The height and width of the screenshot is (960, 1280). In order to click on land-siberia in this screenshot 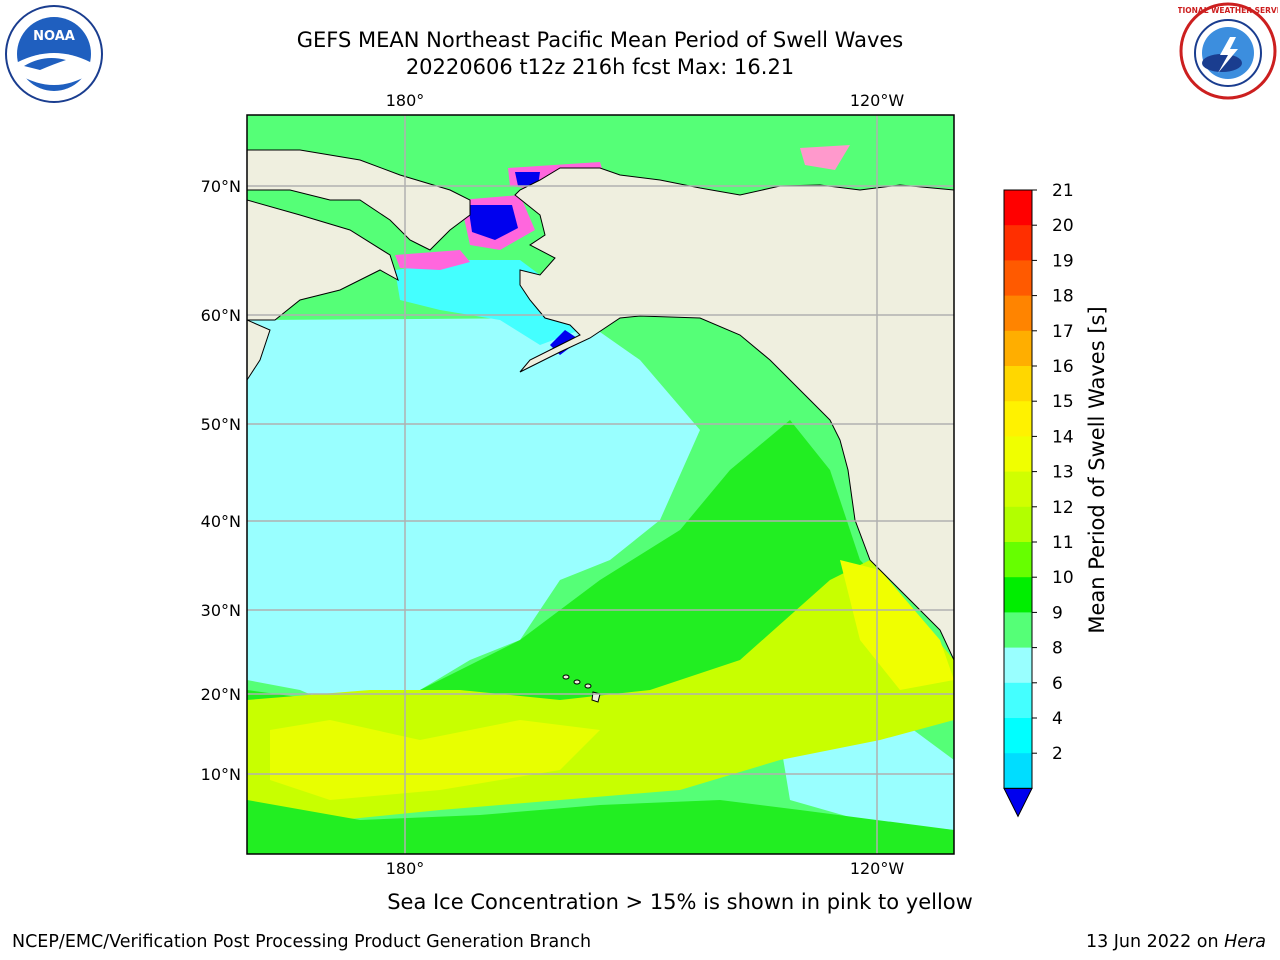, I will do `click(359, 183)`.